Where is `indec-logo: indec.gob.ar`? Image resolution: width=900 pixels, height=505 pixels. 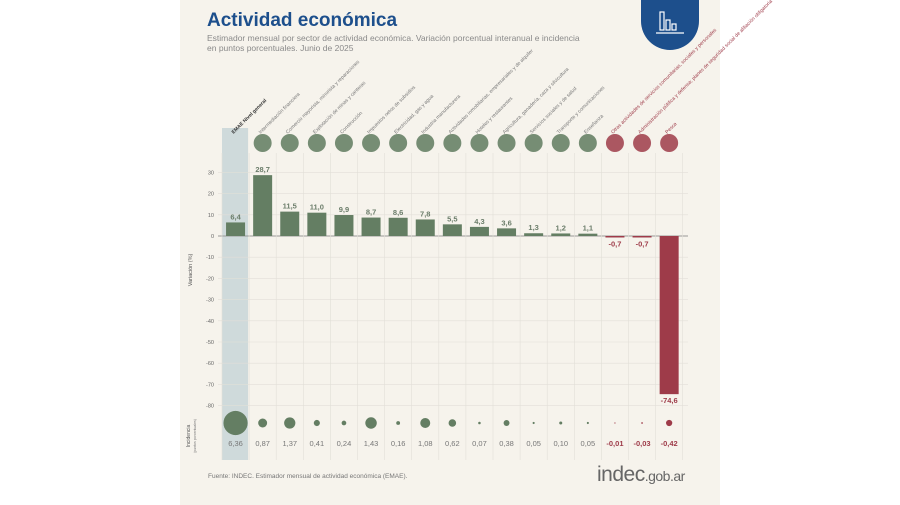 indec-logo: indec.gob.ar is located at coordinates (641, 475).